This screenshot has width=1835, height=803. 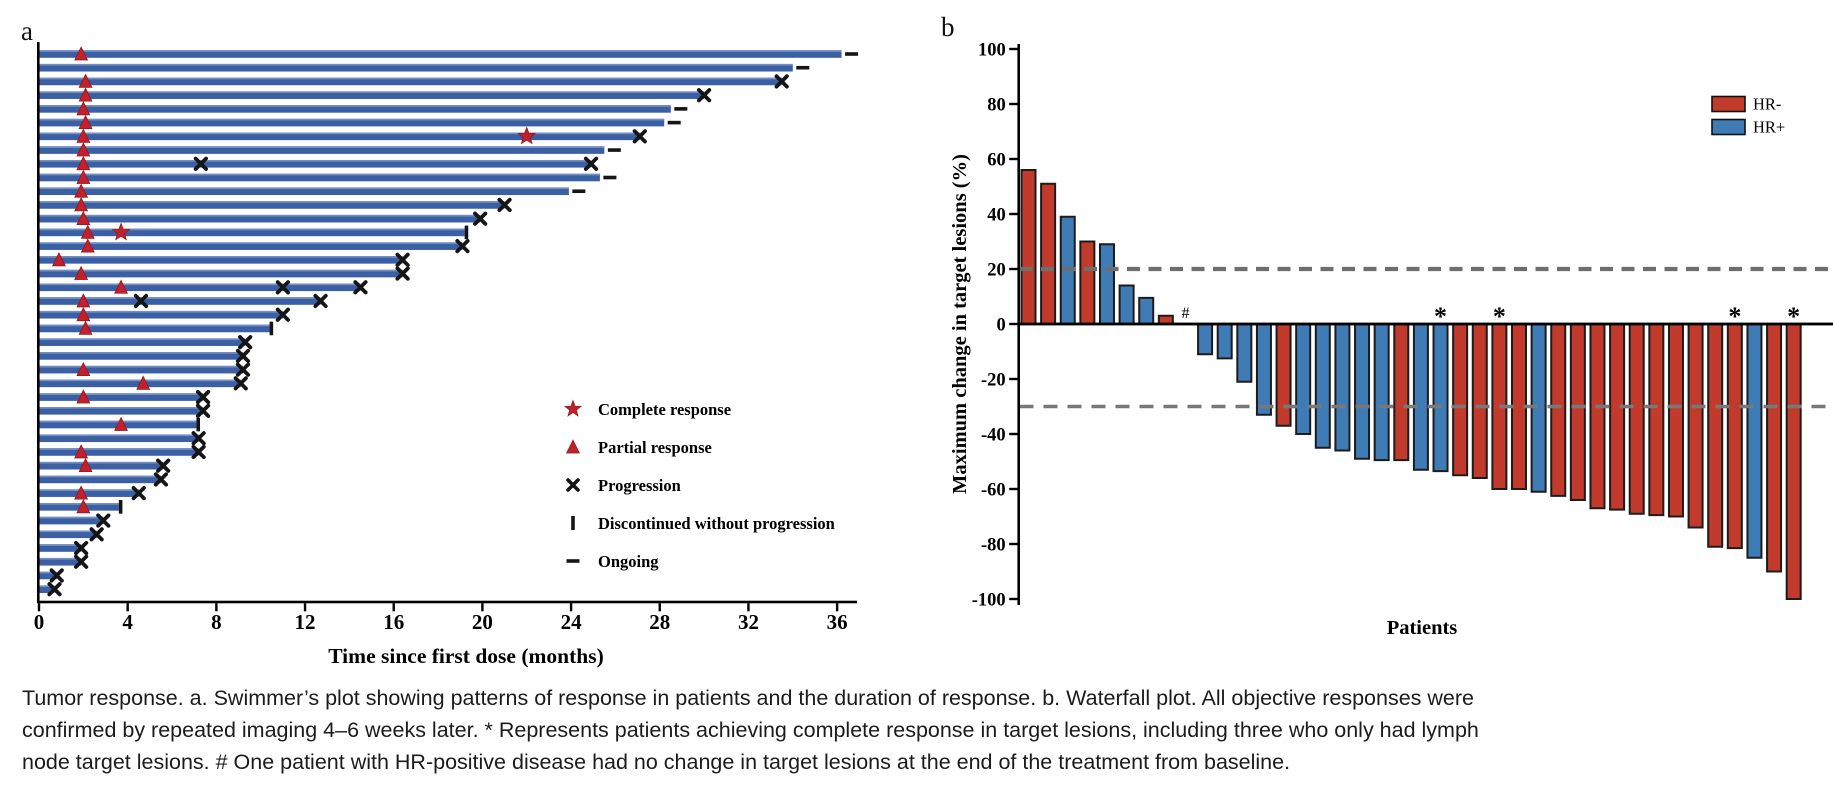 What do you see at coordinates (1000, 326) in the screenshot?
I see `y-tick-label: 0` at bounding box center [1000, 326].